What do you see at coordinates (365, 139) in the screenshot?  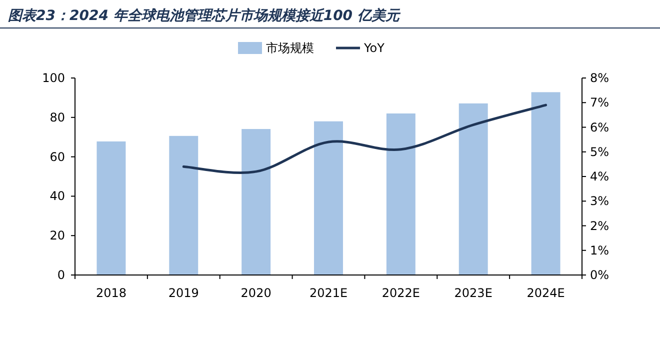 I see `line-series` at bounding box center [365, 139].